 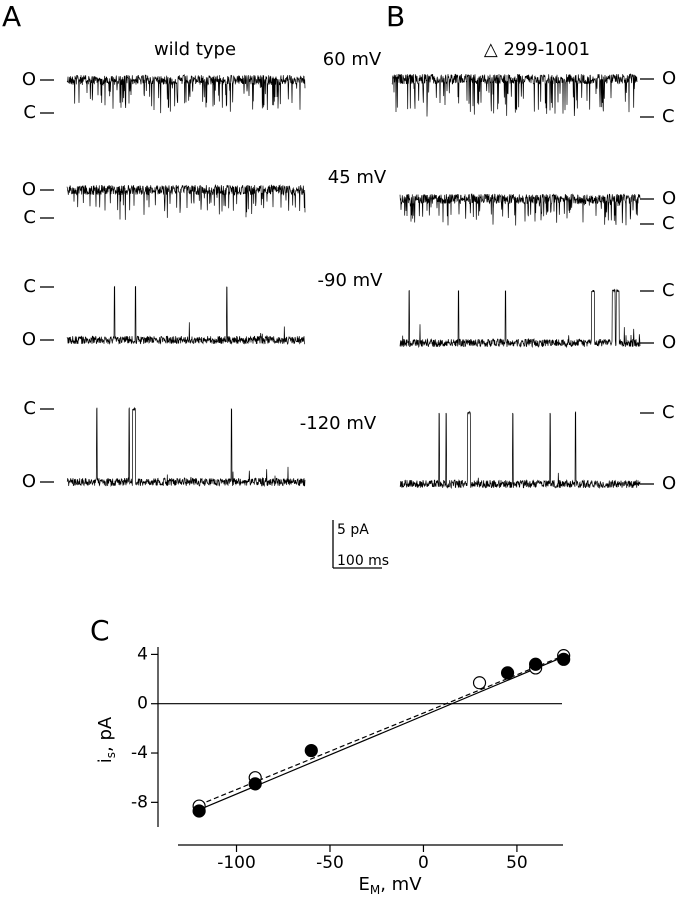 What do you see at coordinates (357, 177) in the screenshot?
I see `voltage-label: 45 mV` at bounding box center [357, 177].